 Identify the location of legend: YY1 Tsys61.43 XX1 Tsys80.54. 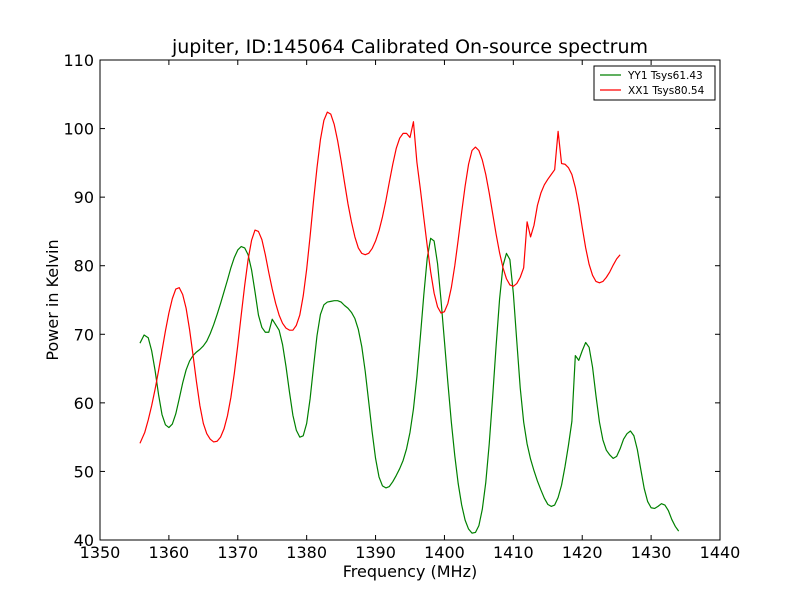
(654, 83).